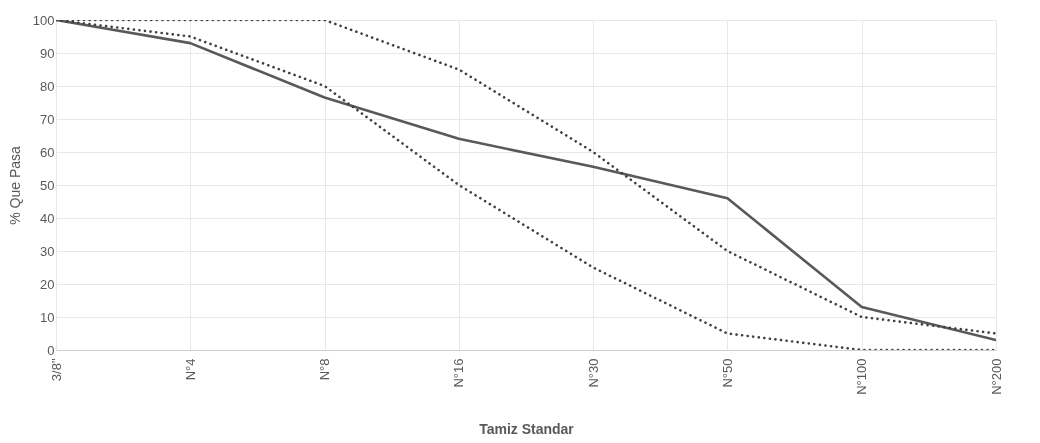 Image resolution: width=1040 pixels, height=443 pixels. Describe the element at coordinates (47, 119) in the screenshot. I see `y-tick-label: 70` at that location.